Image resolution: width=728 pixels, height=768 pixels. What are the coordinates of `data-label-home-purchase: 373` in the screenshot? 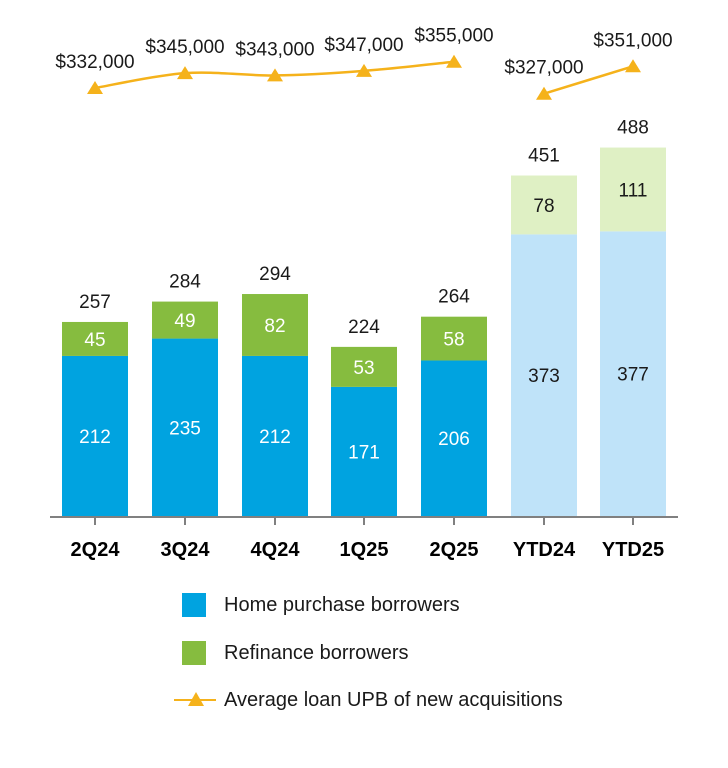 It's located at (544, 376).